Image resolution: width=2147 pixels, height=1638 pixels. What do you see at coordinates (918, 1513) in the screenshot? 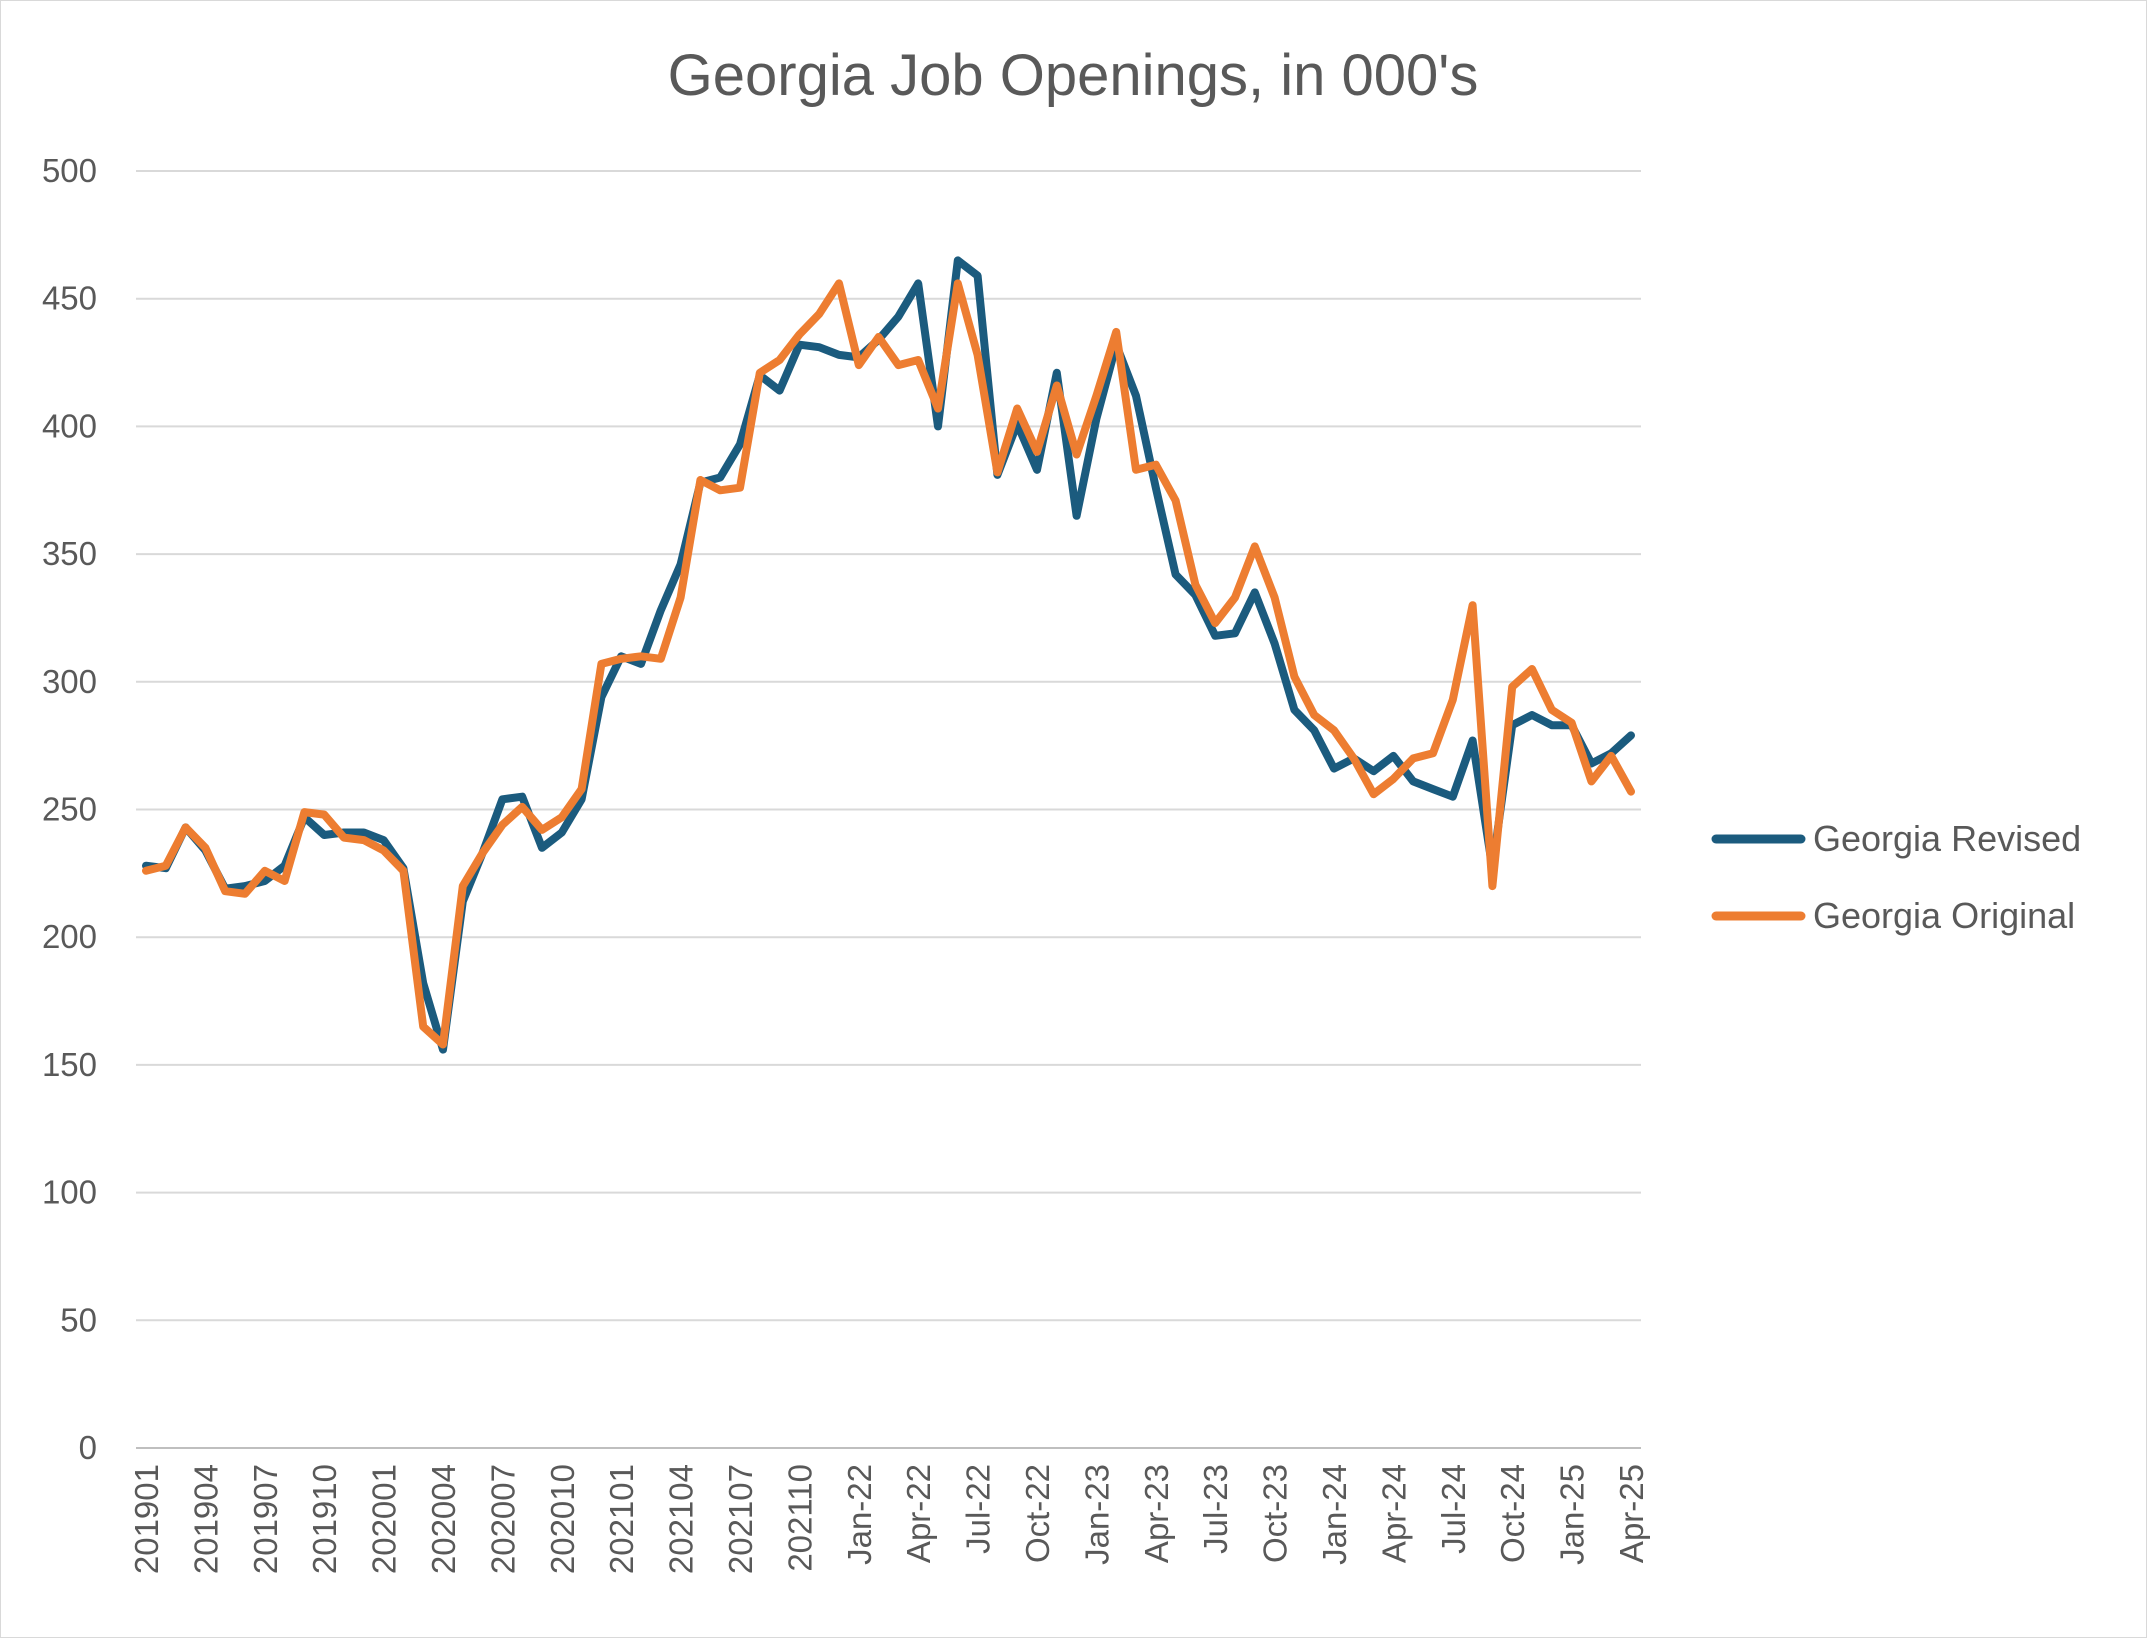
I see `x-tick-label: Apr-22` at bounding box center [918, 1513].